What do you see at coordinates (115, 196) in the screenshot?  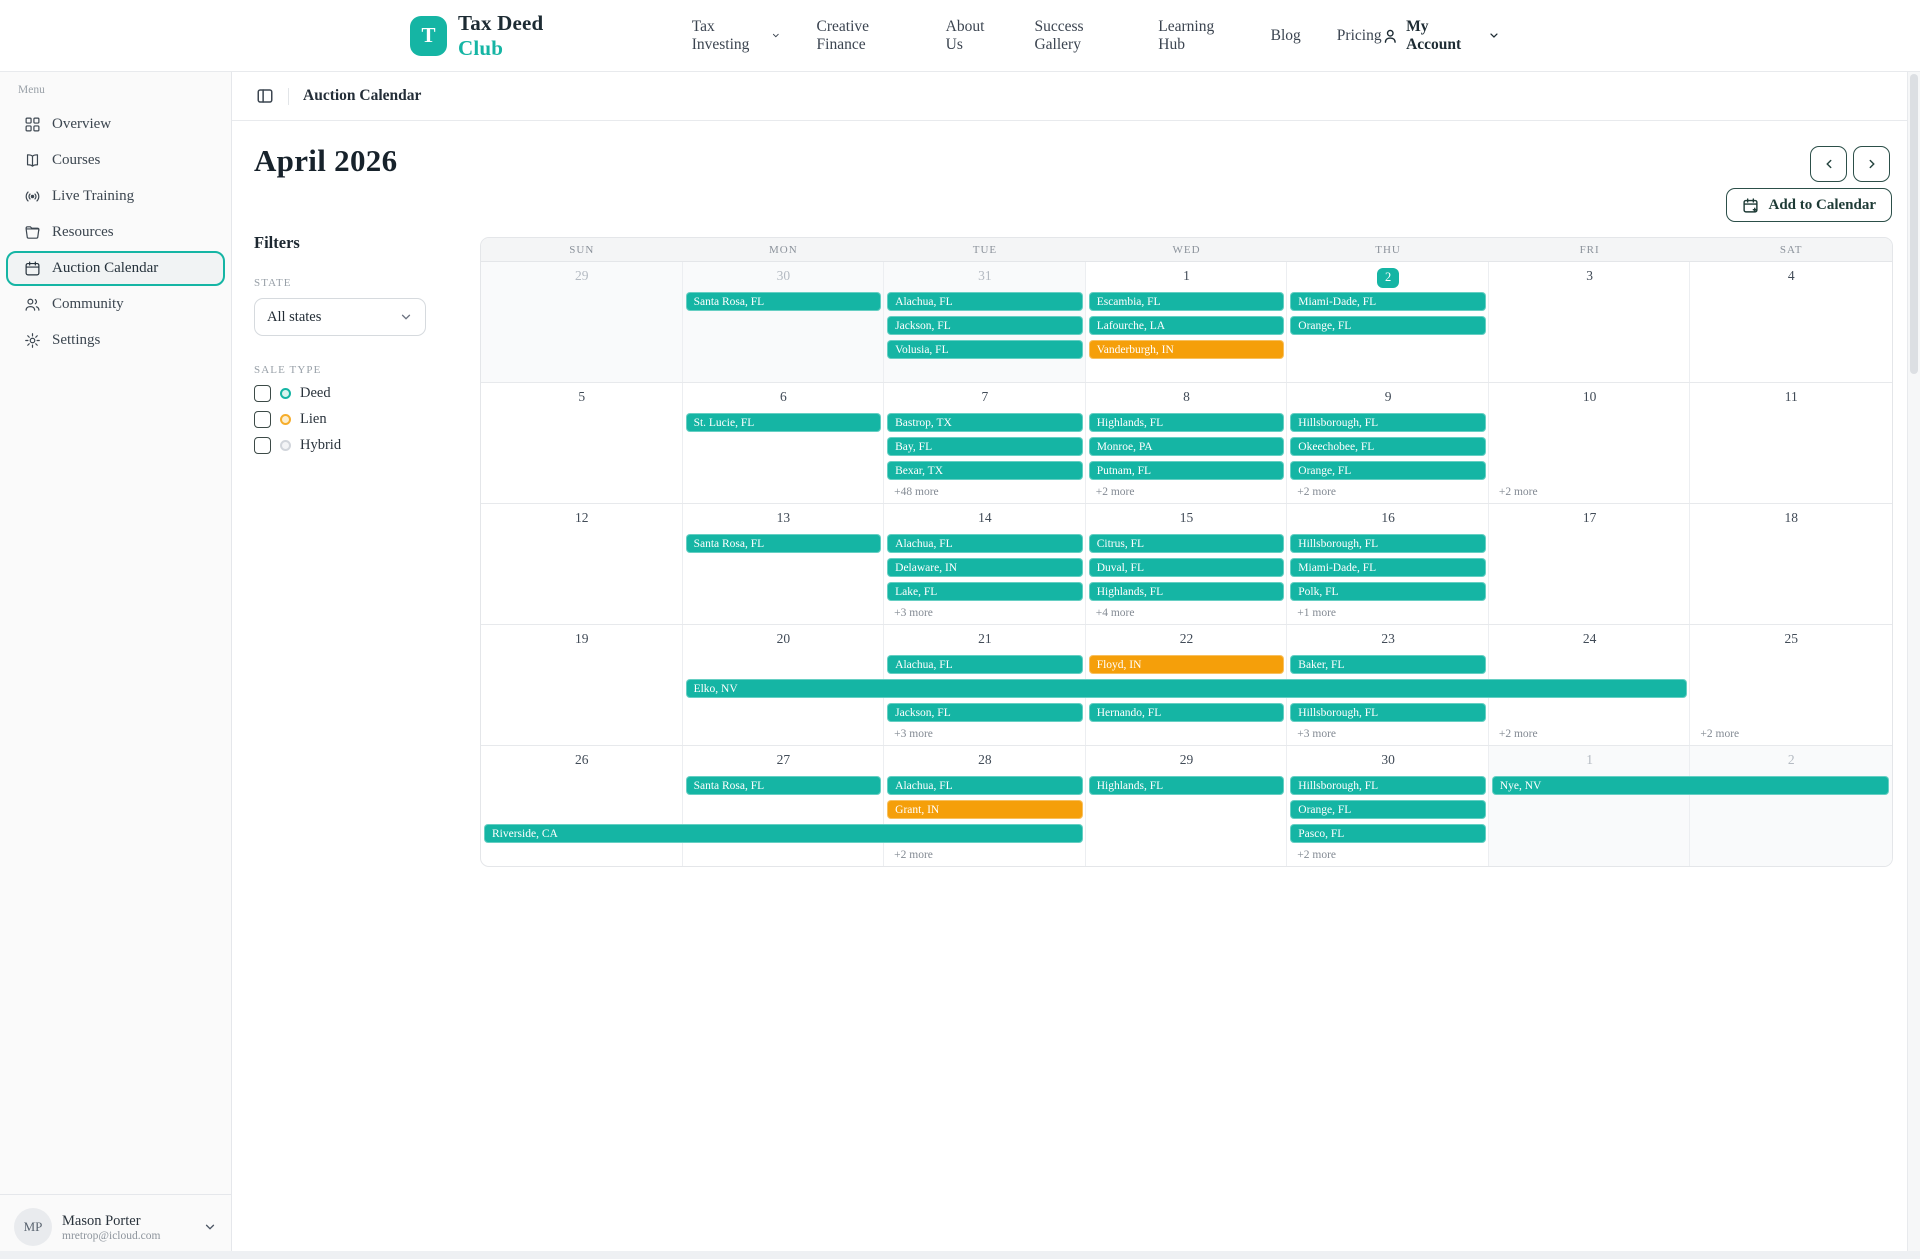 I see `sidebar-item-live-training: Live Training` at bounding box center [115, 196].